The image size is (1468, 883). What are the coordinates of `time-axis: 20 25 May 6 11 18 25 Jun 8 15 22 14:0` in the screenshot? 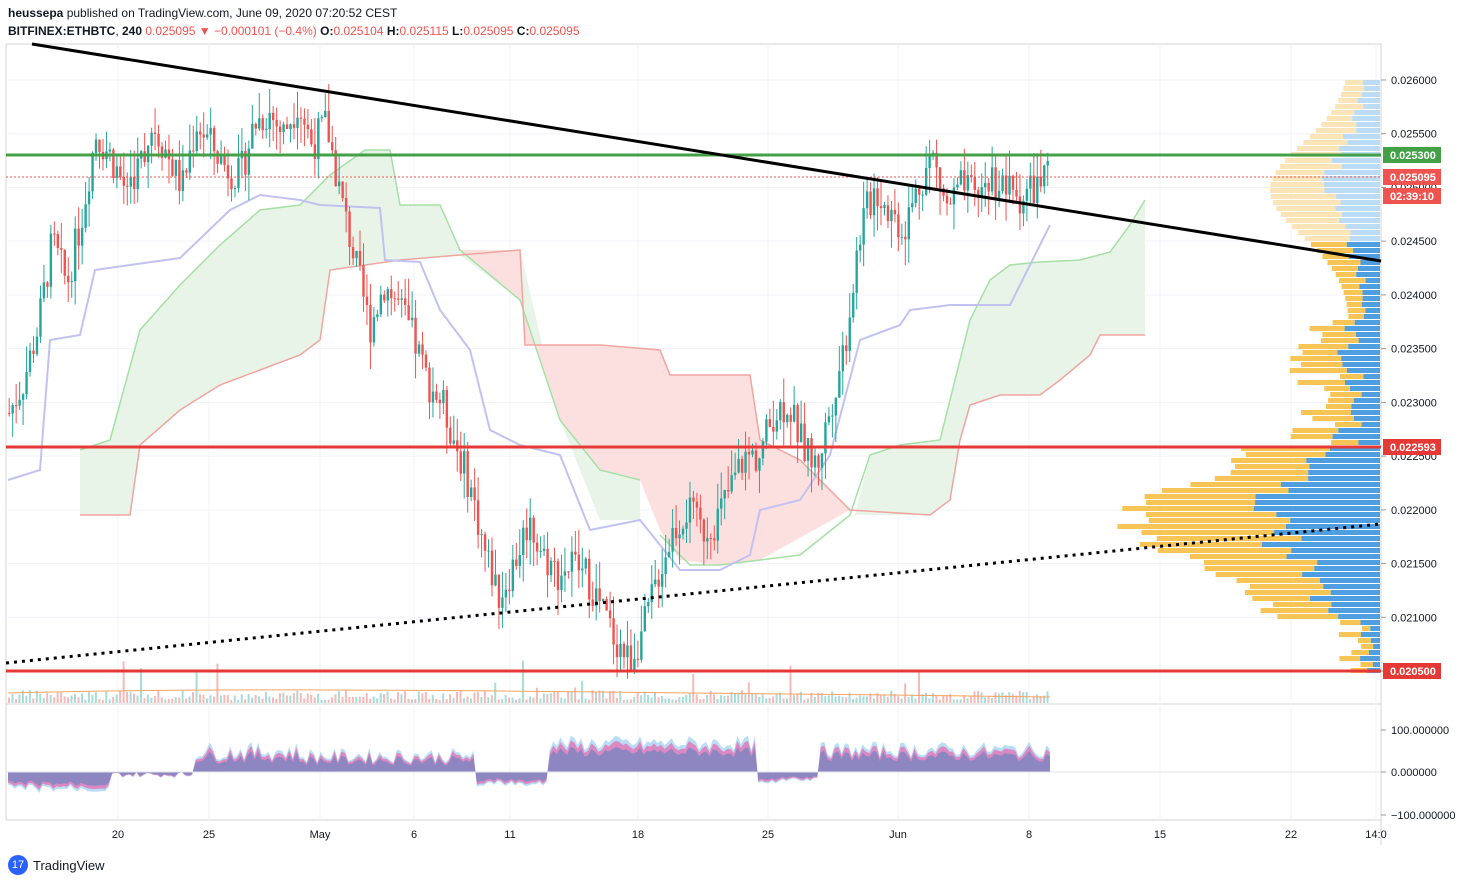 It's located at (749, 835).